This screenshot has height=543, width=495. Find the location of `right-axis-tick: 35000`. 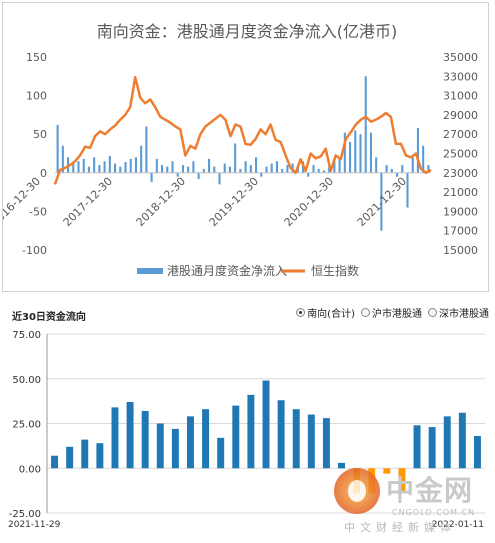

right-axis-tick: 35000 is located at coordinates (460, 57).